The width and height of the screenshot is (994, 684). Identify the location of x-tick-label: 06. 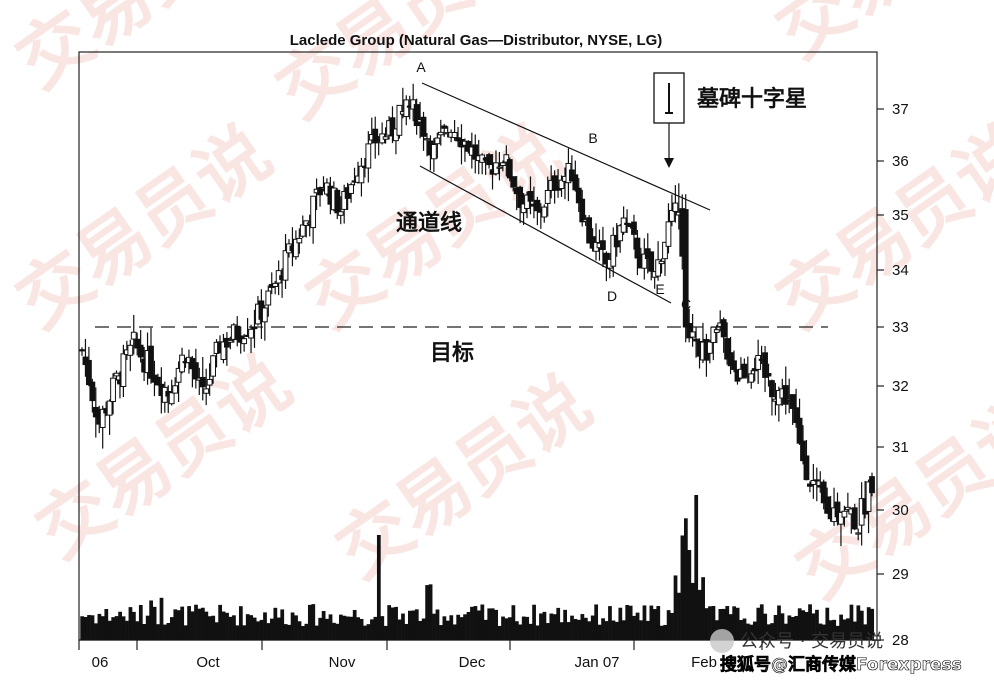
(100, 662).